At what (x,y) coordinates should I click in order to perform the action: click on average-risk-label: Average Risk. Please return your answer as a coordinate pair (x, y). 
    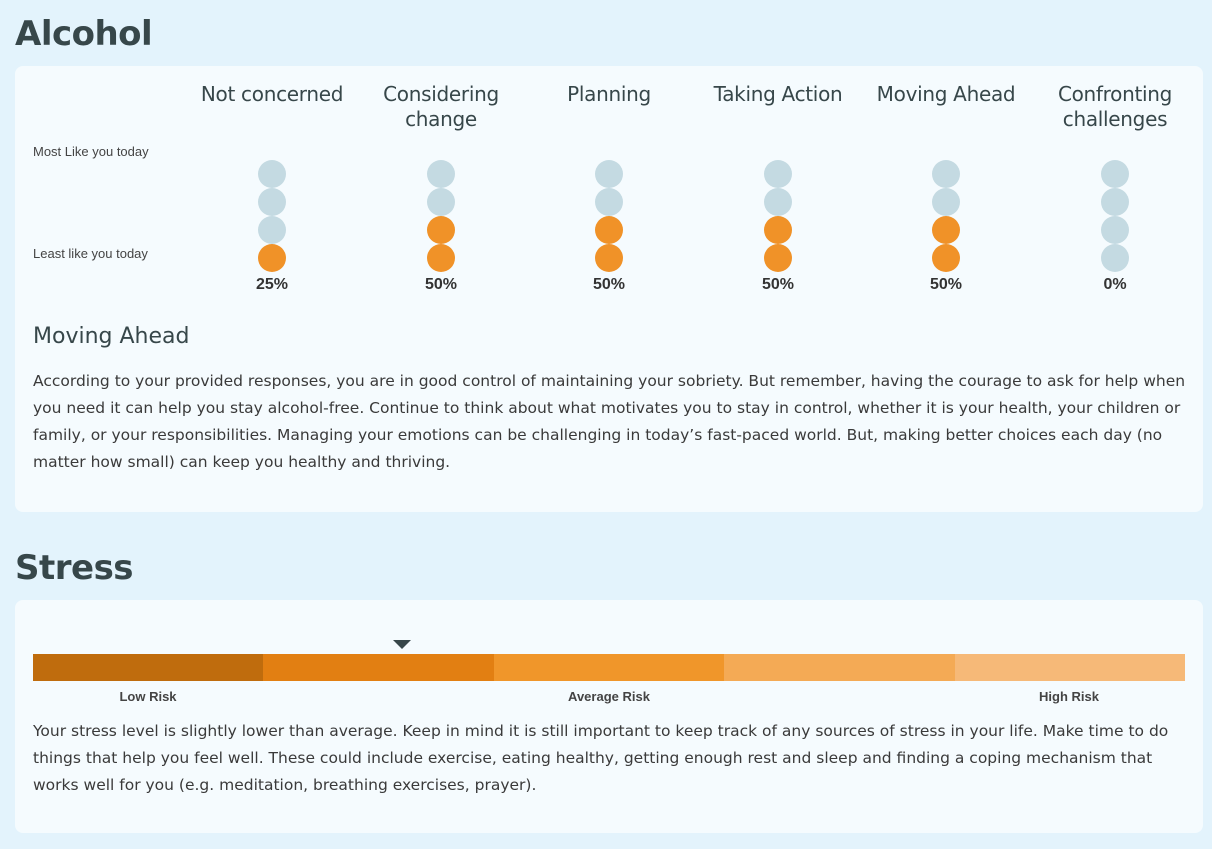
    Looking at the image, I should click on (609, 696).